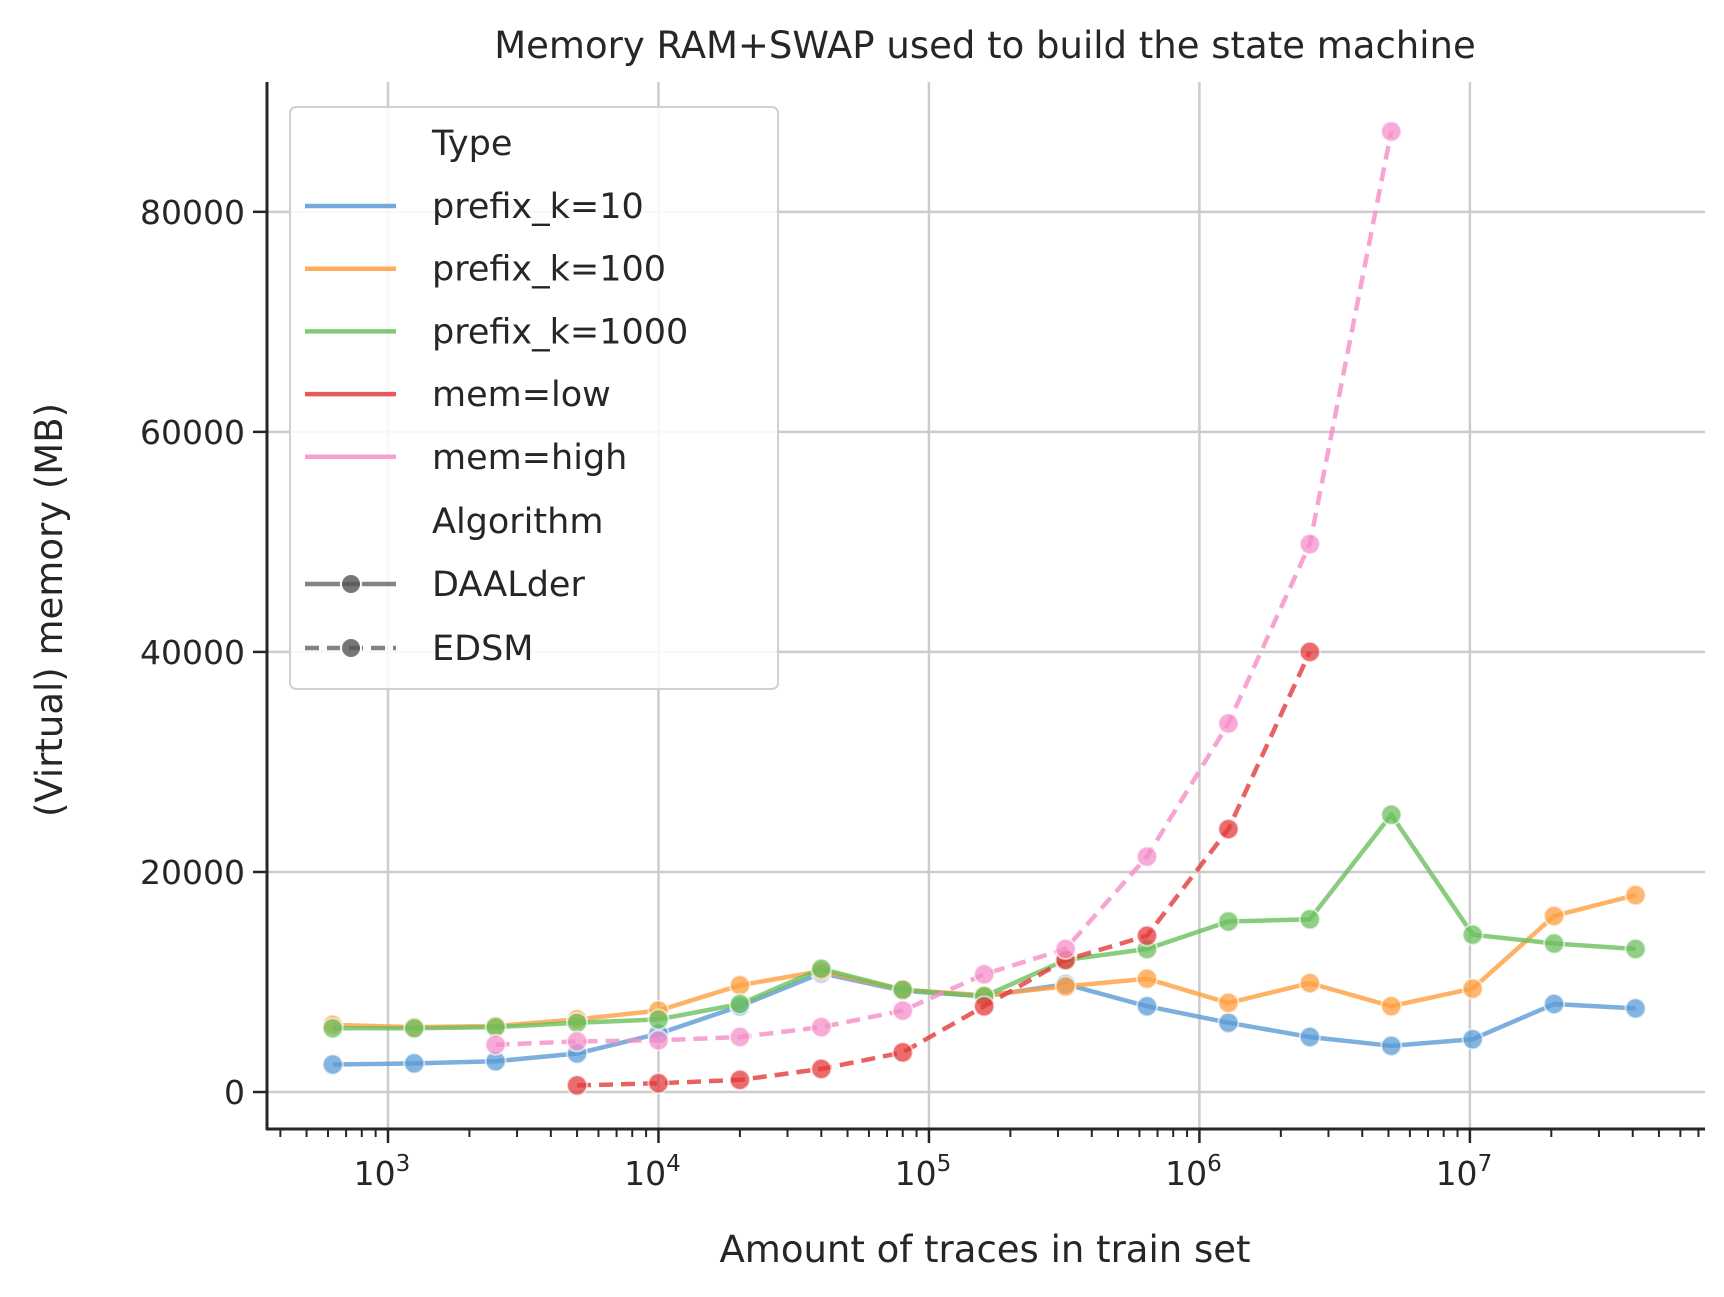 The height and width of the screenshot is (1297, 1724). What do you see at coordinates (192, 652) in the screenshot?
I see `y-tick-label: 40000` at bounding box center [192, 652].